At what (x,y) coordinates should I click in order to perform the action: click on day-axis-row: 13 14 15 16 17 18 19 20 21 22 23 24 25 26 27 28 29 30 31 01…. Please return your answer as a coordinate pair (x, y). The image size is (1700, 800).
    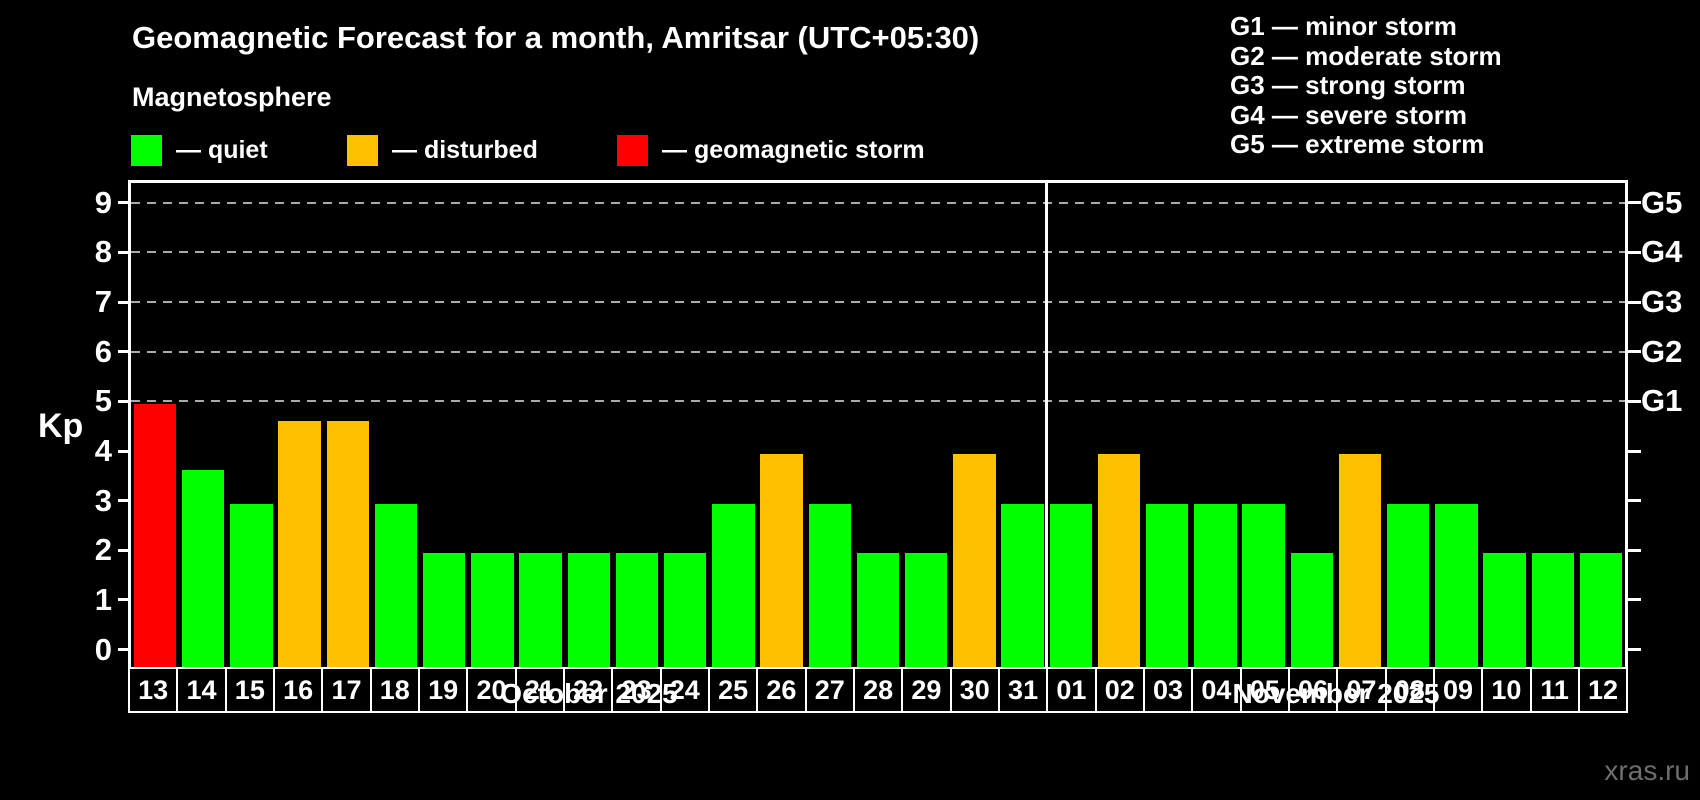
    Looking at the image, I should click on (878, 690).